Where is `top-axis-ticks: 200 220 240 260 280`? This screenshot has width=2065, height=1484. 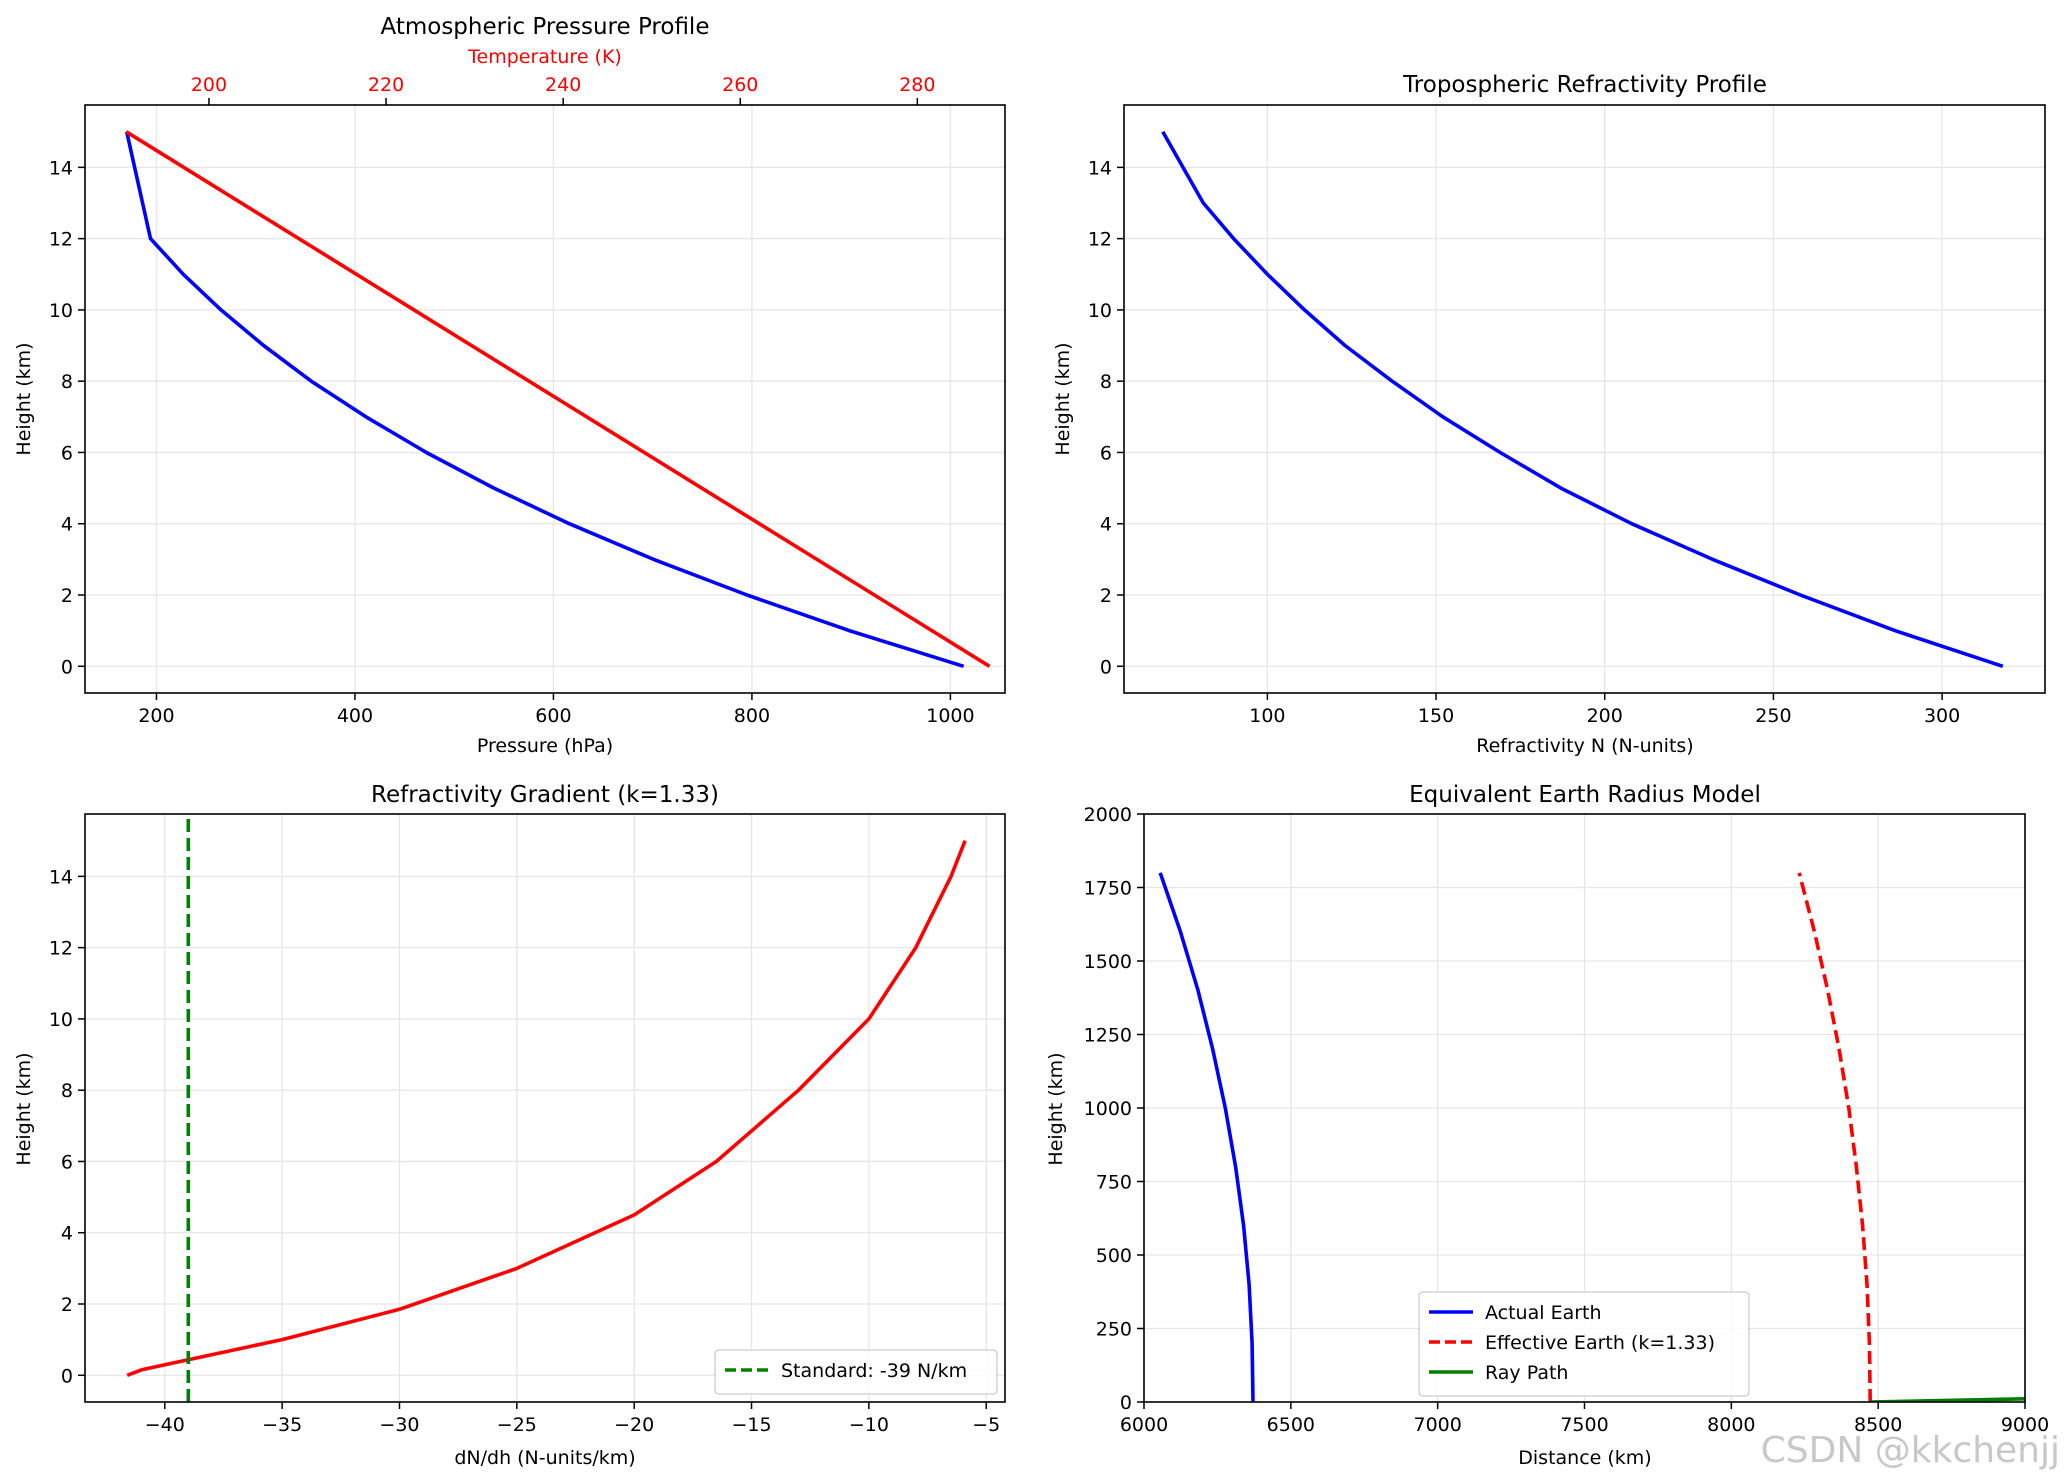 top-axis-ticks: 200 220 240 260 280 is located at coordinates (563, 89).